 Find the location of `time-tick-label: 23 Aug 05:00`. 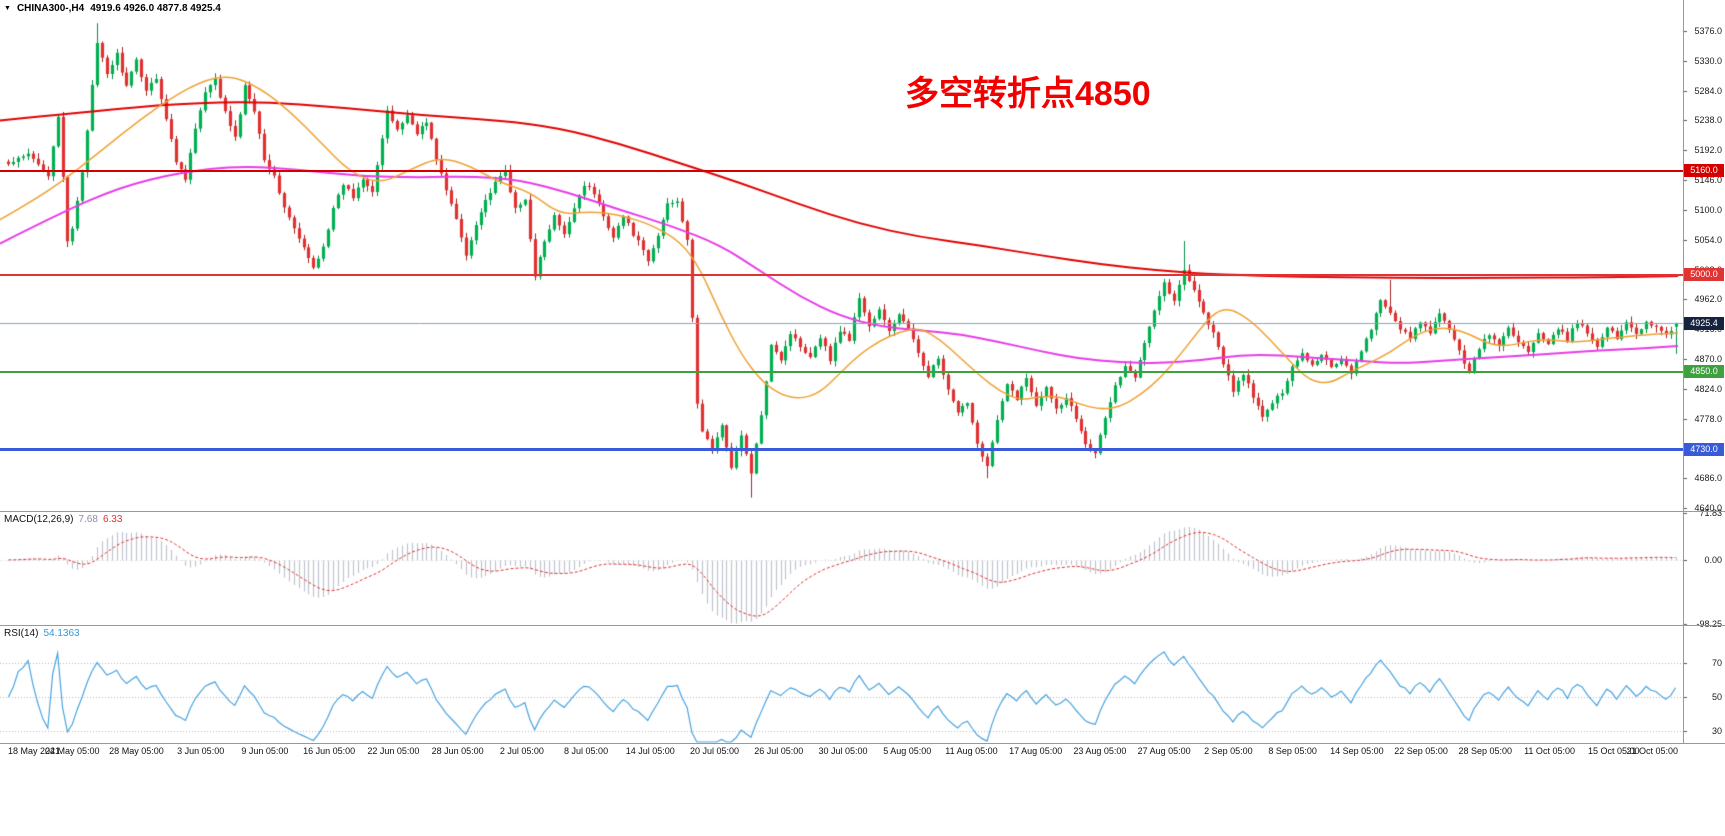

time-tick-label: 23 Aug 05:00 is located at coordinates (1100, 751).